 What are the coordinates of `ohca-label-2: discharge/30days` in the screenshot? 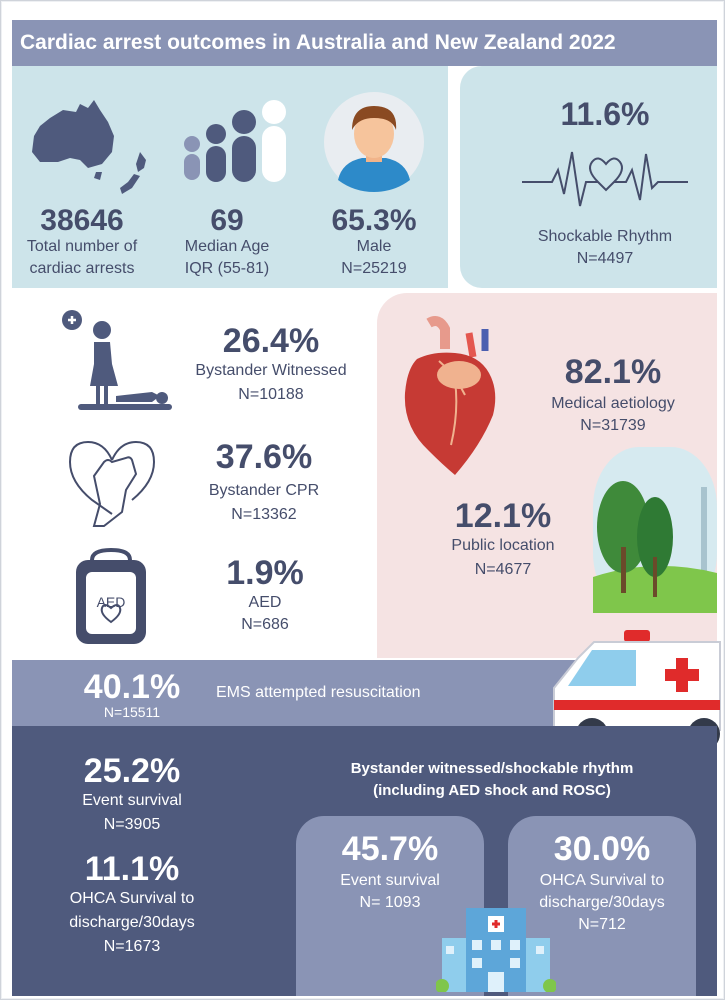 It's located at (132, 922).